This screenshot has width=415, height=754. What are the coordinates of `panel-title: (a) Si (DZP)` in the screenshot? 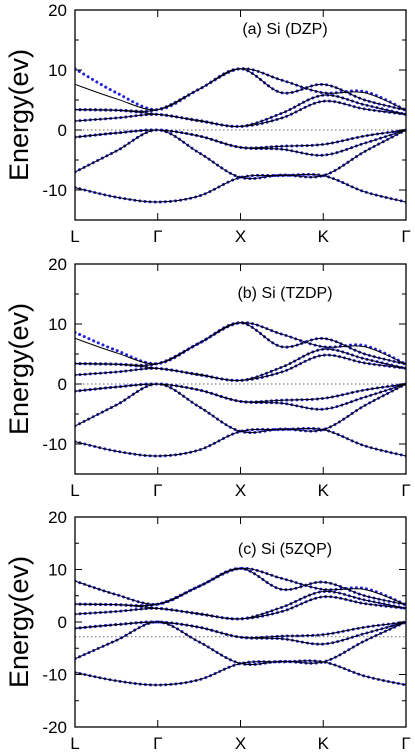 It's located at (284, 29).